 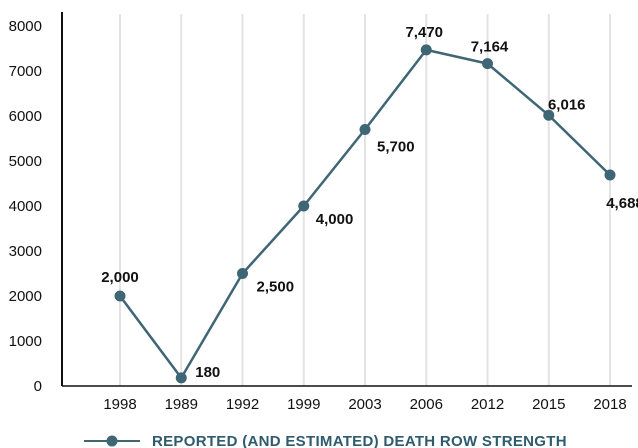 What do you see at coordinates (25, 251) in the screenshot?
I see `y-tick-label-3000: 3000` at bounding box center [25, 251].